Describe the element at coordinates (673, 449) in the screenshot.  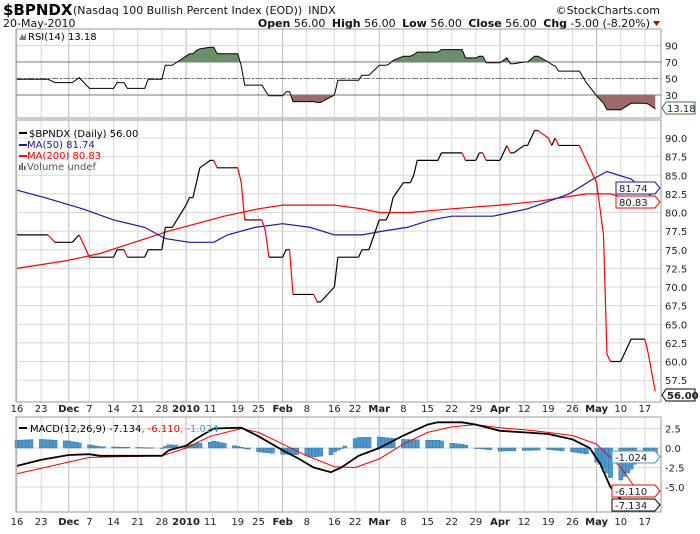
I see `macd-tick-label: 0.0` at that location.